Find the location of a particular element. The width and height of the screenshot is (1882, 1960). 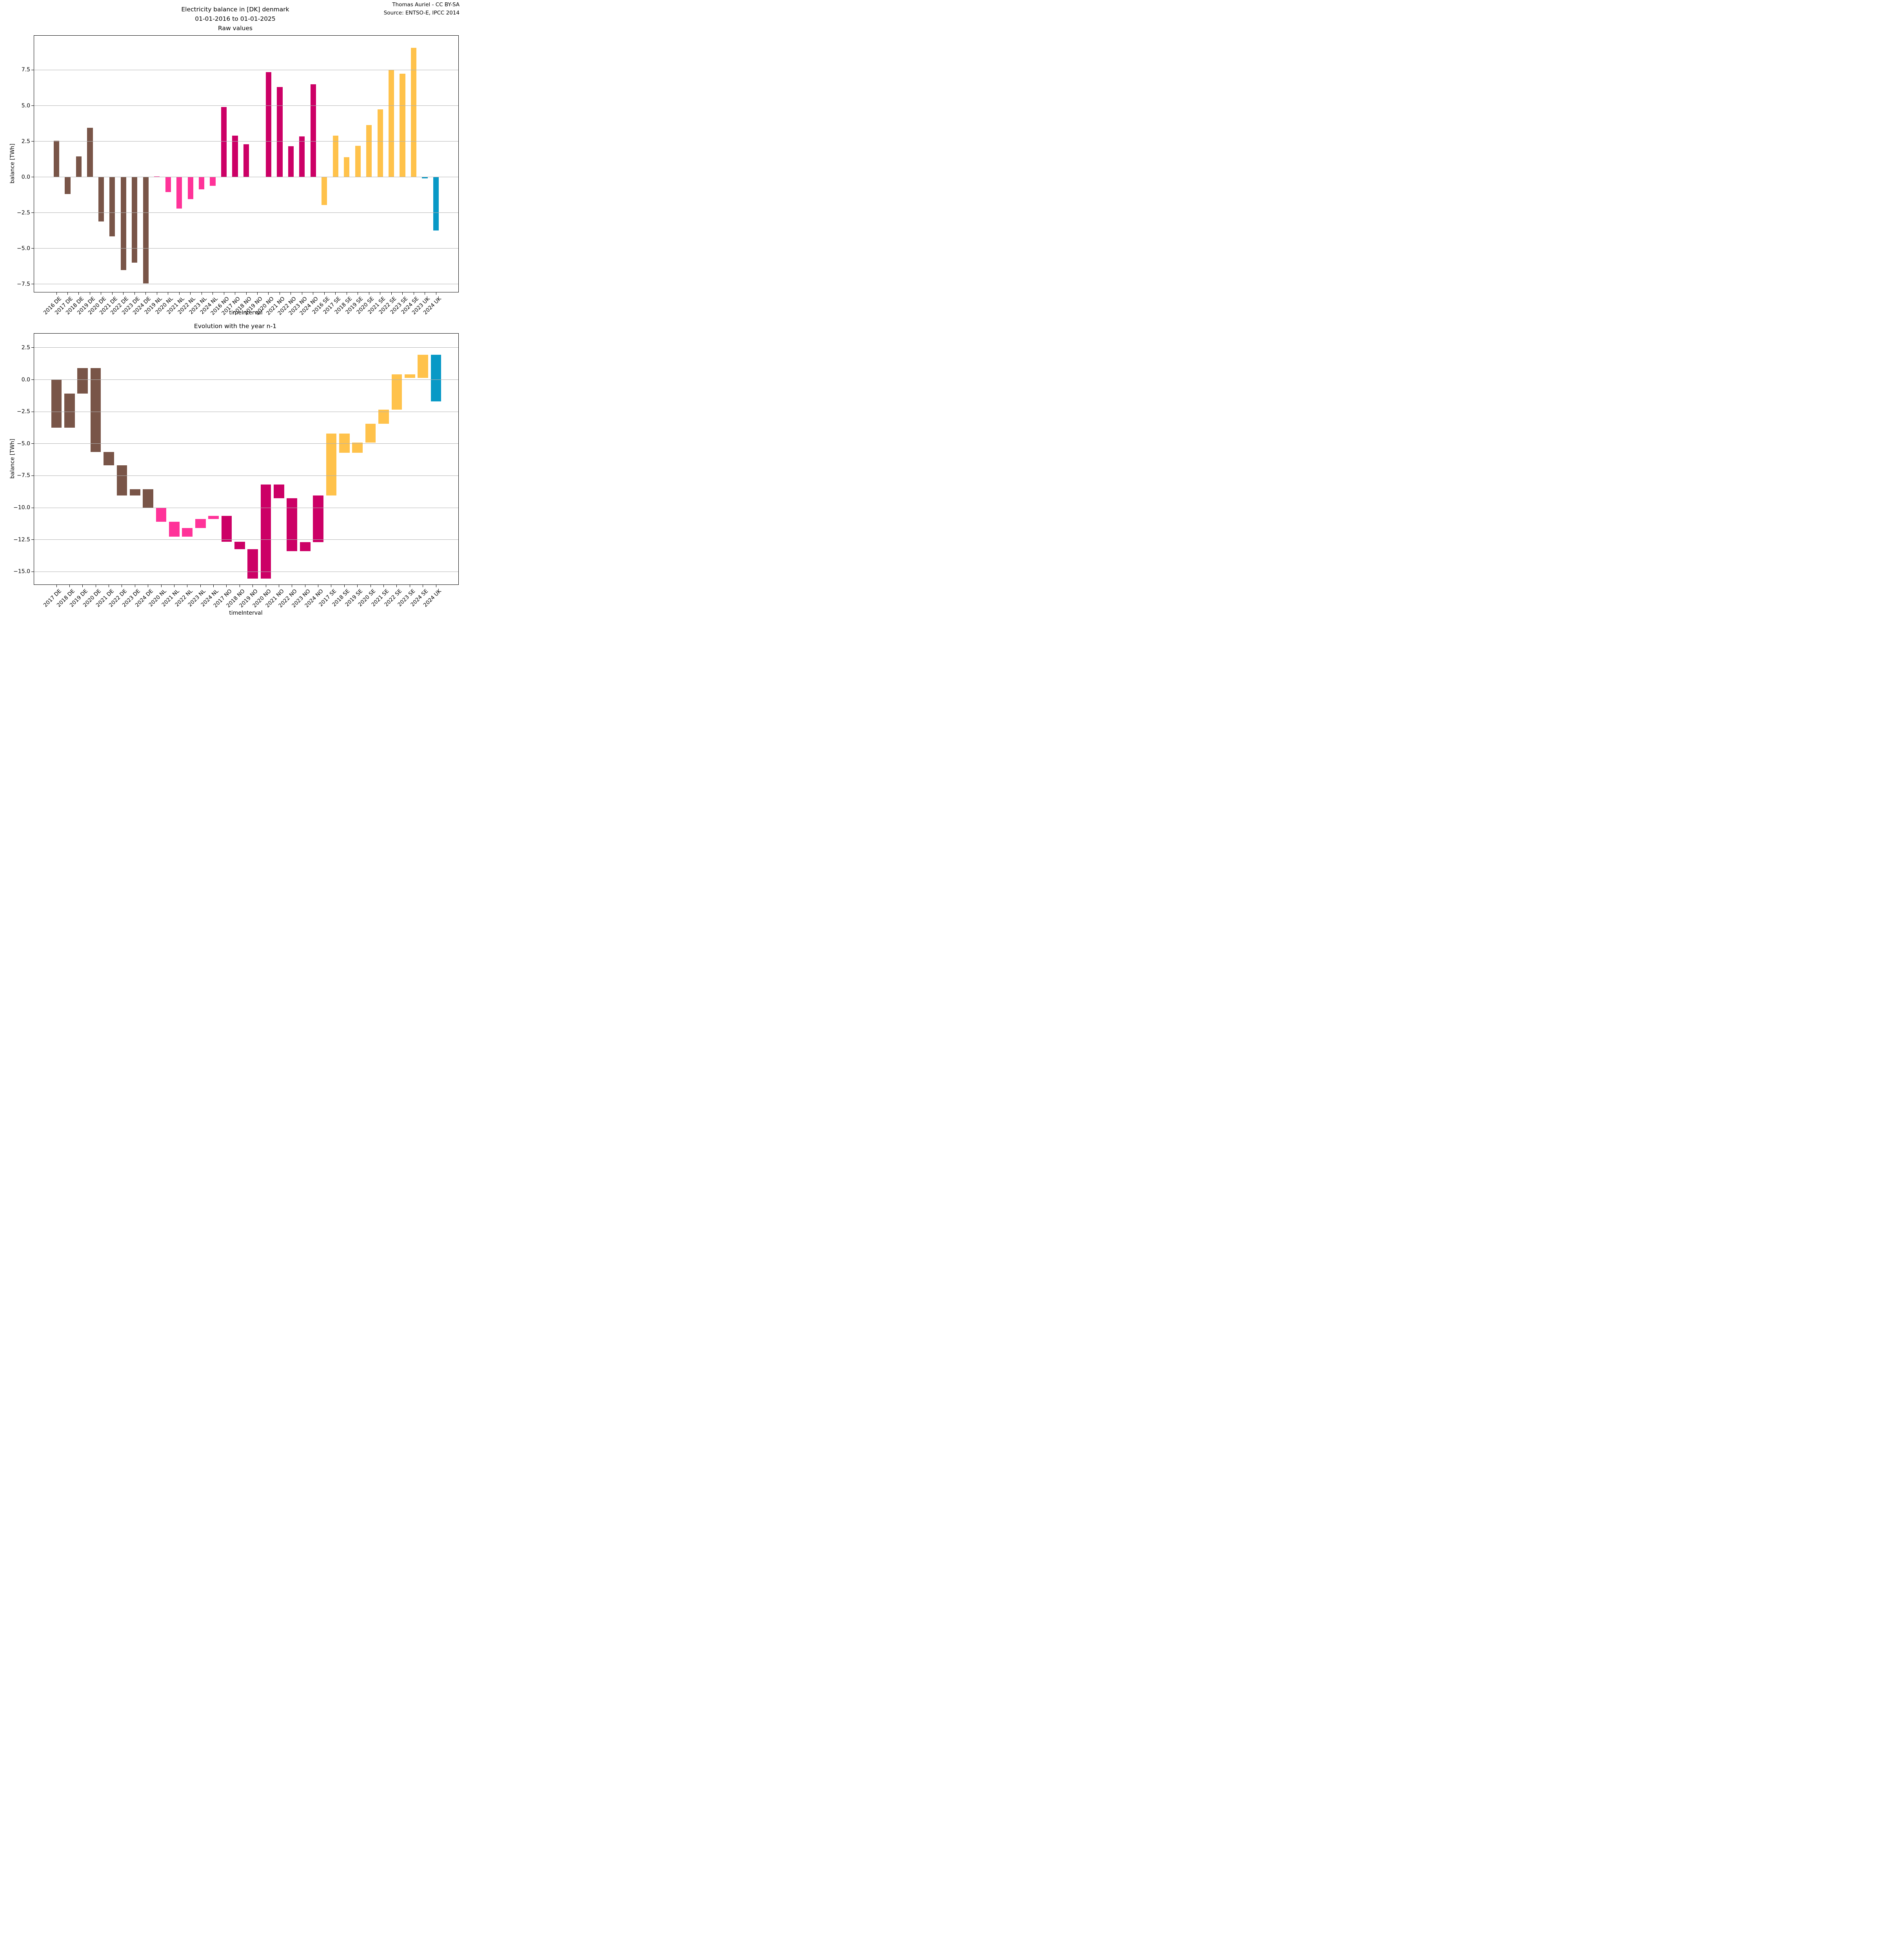

top-chart-title-line3: Raw values is located at coordinates (235, 28).